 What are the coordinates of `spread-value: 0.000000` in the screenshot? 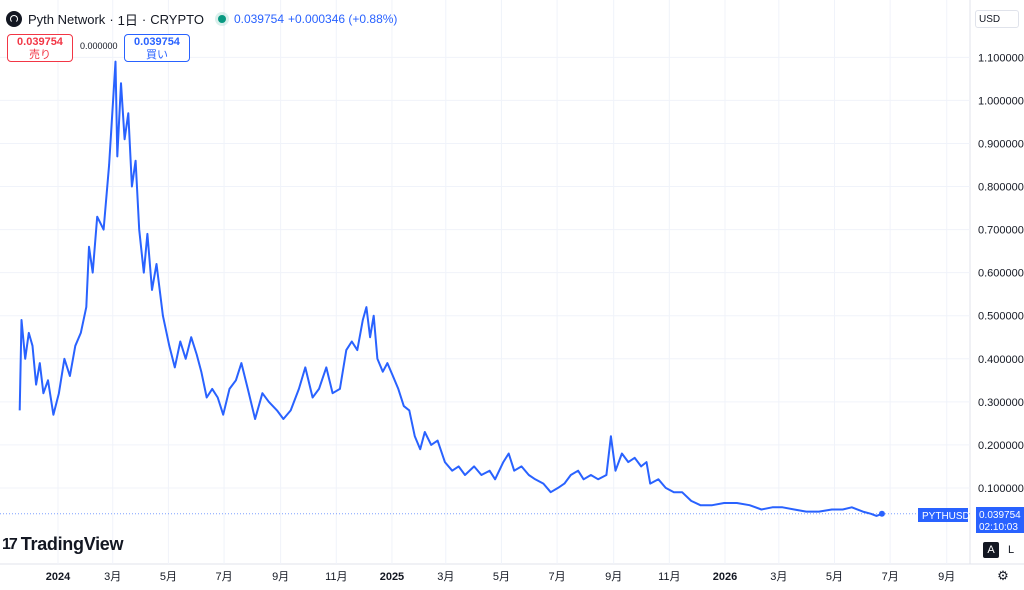 It's located at (99, 46).